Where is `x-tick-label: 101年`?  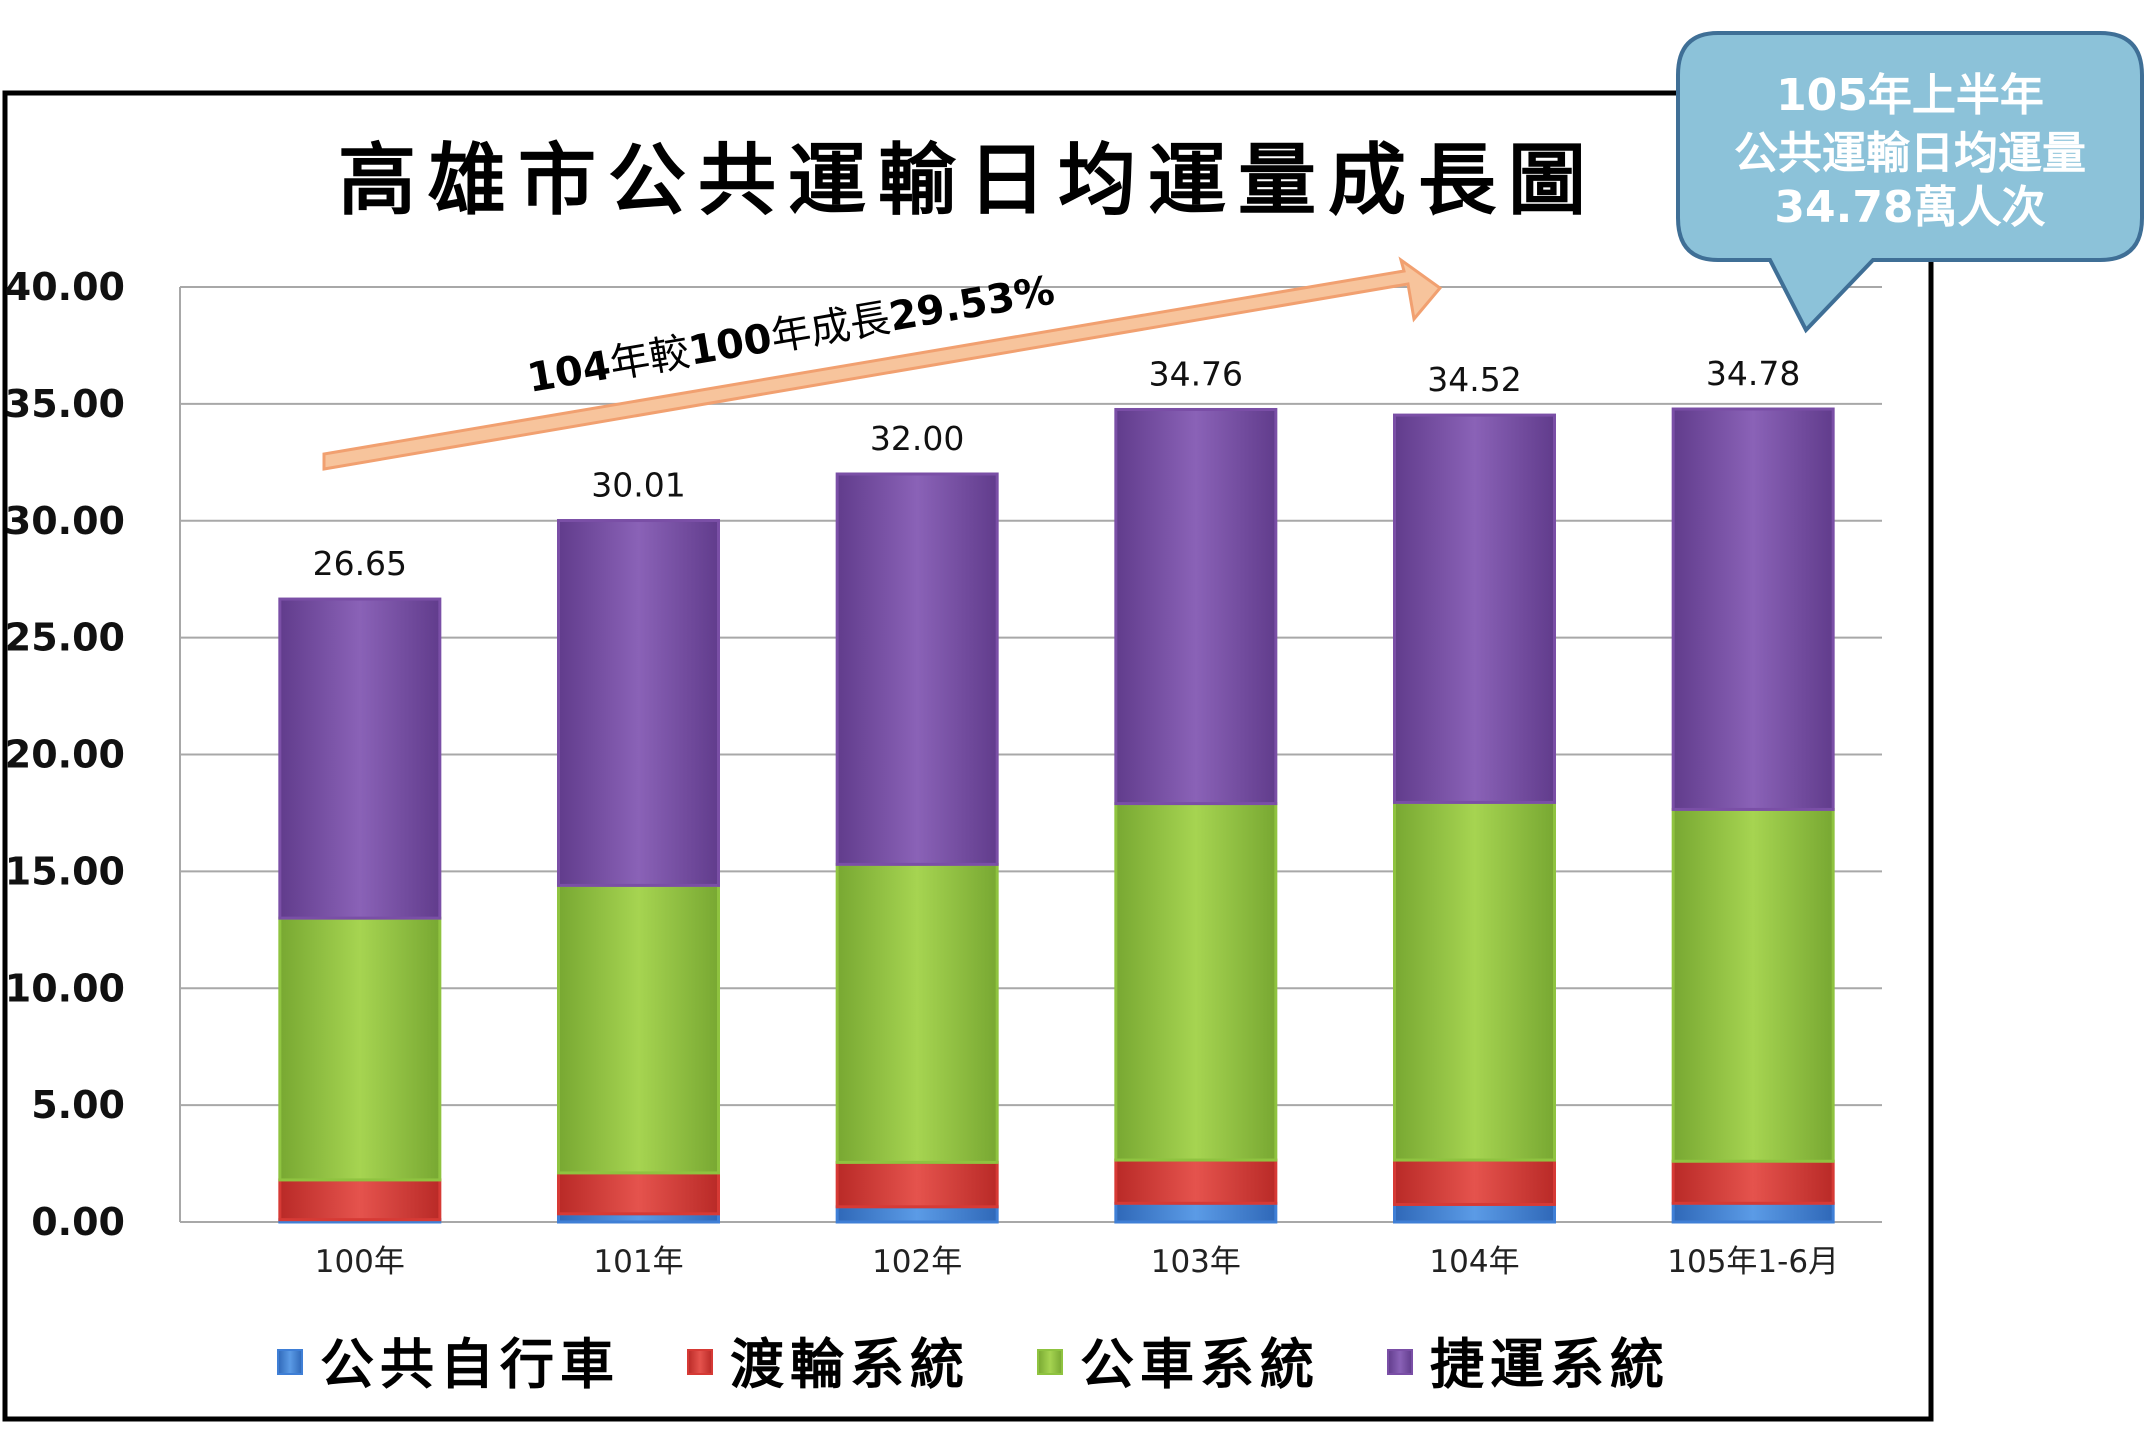 x-tick-label: 101年 is located at coordinates (638, 1262).